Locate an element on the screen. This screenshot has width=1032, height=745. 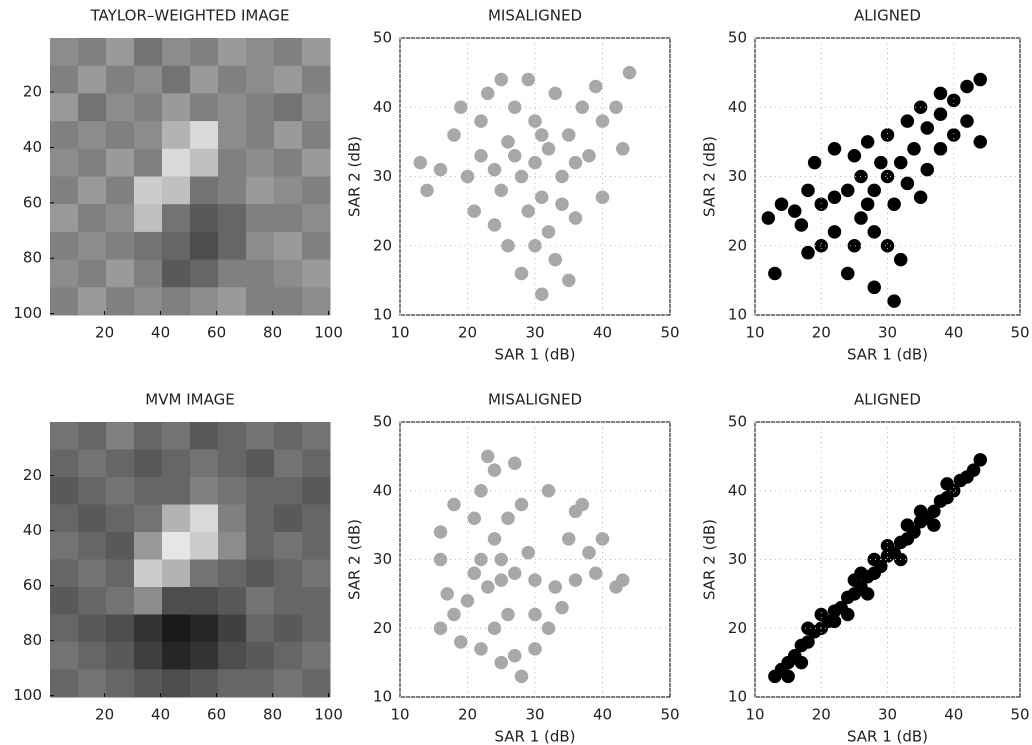
x-tick-label: 80 is located at coordinates (272, 333).